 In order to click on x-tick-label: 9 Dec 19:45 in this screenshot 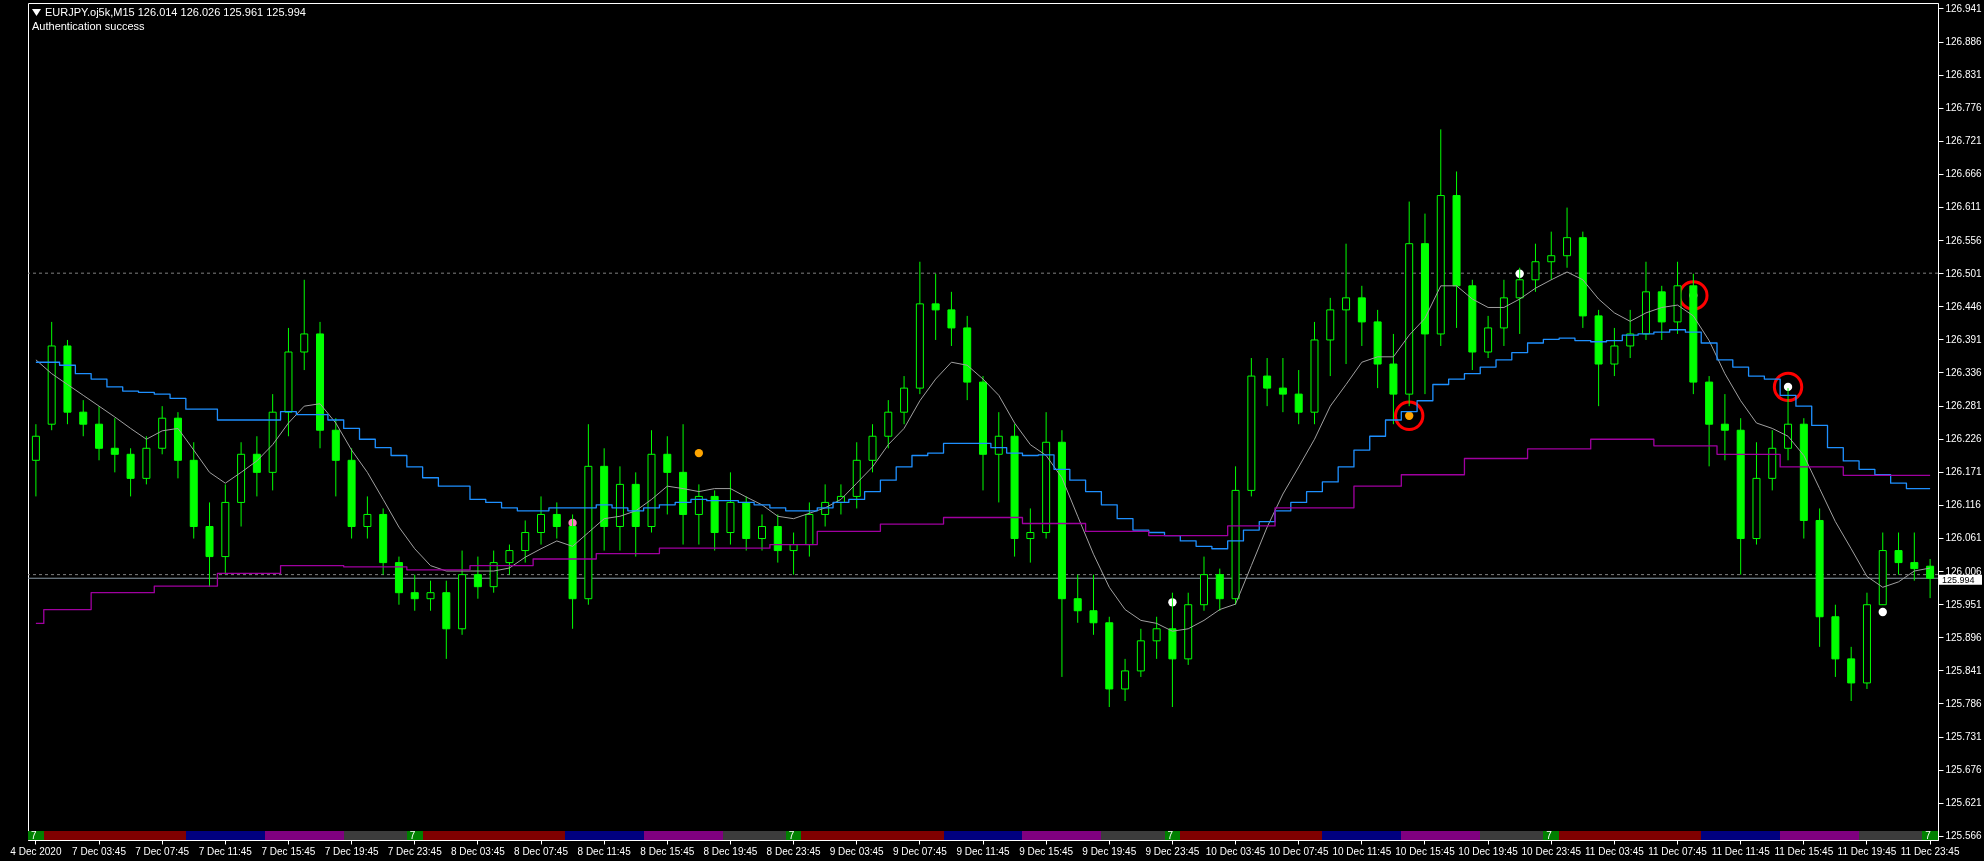, I will do `click(1109, 851)`.